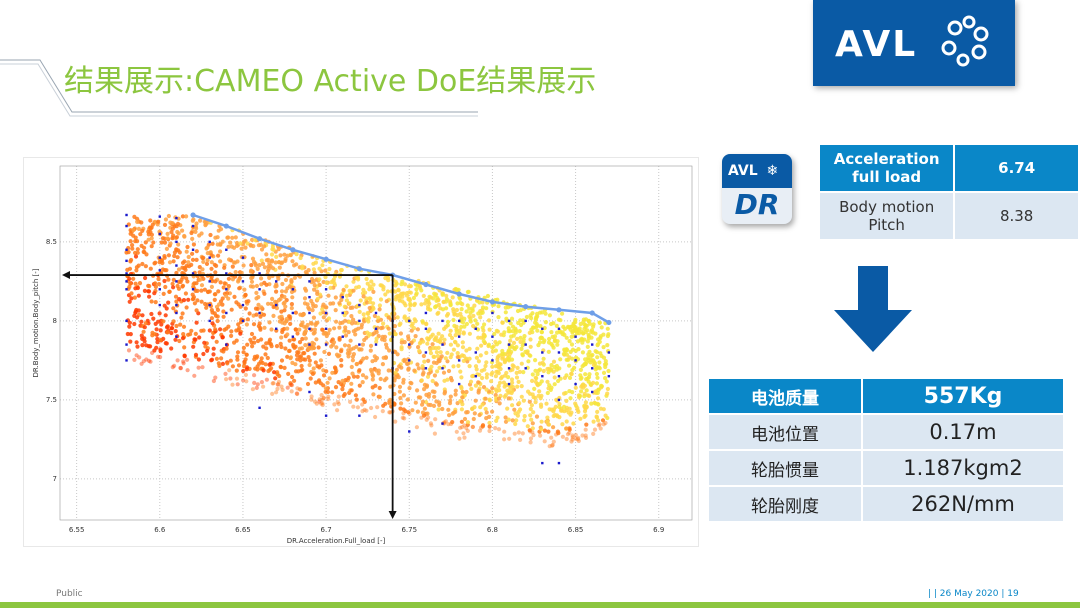 This screenshot has width=1080, height=608. I want to click on y-axis-label: DR.Body_motion.Body_pitch [-], so click(36, 322).